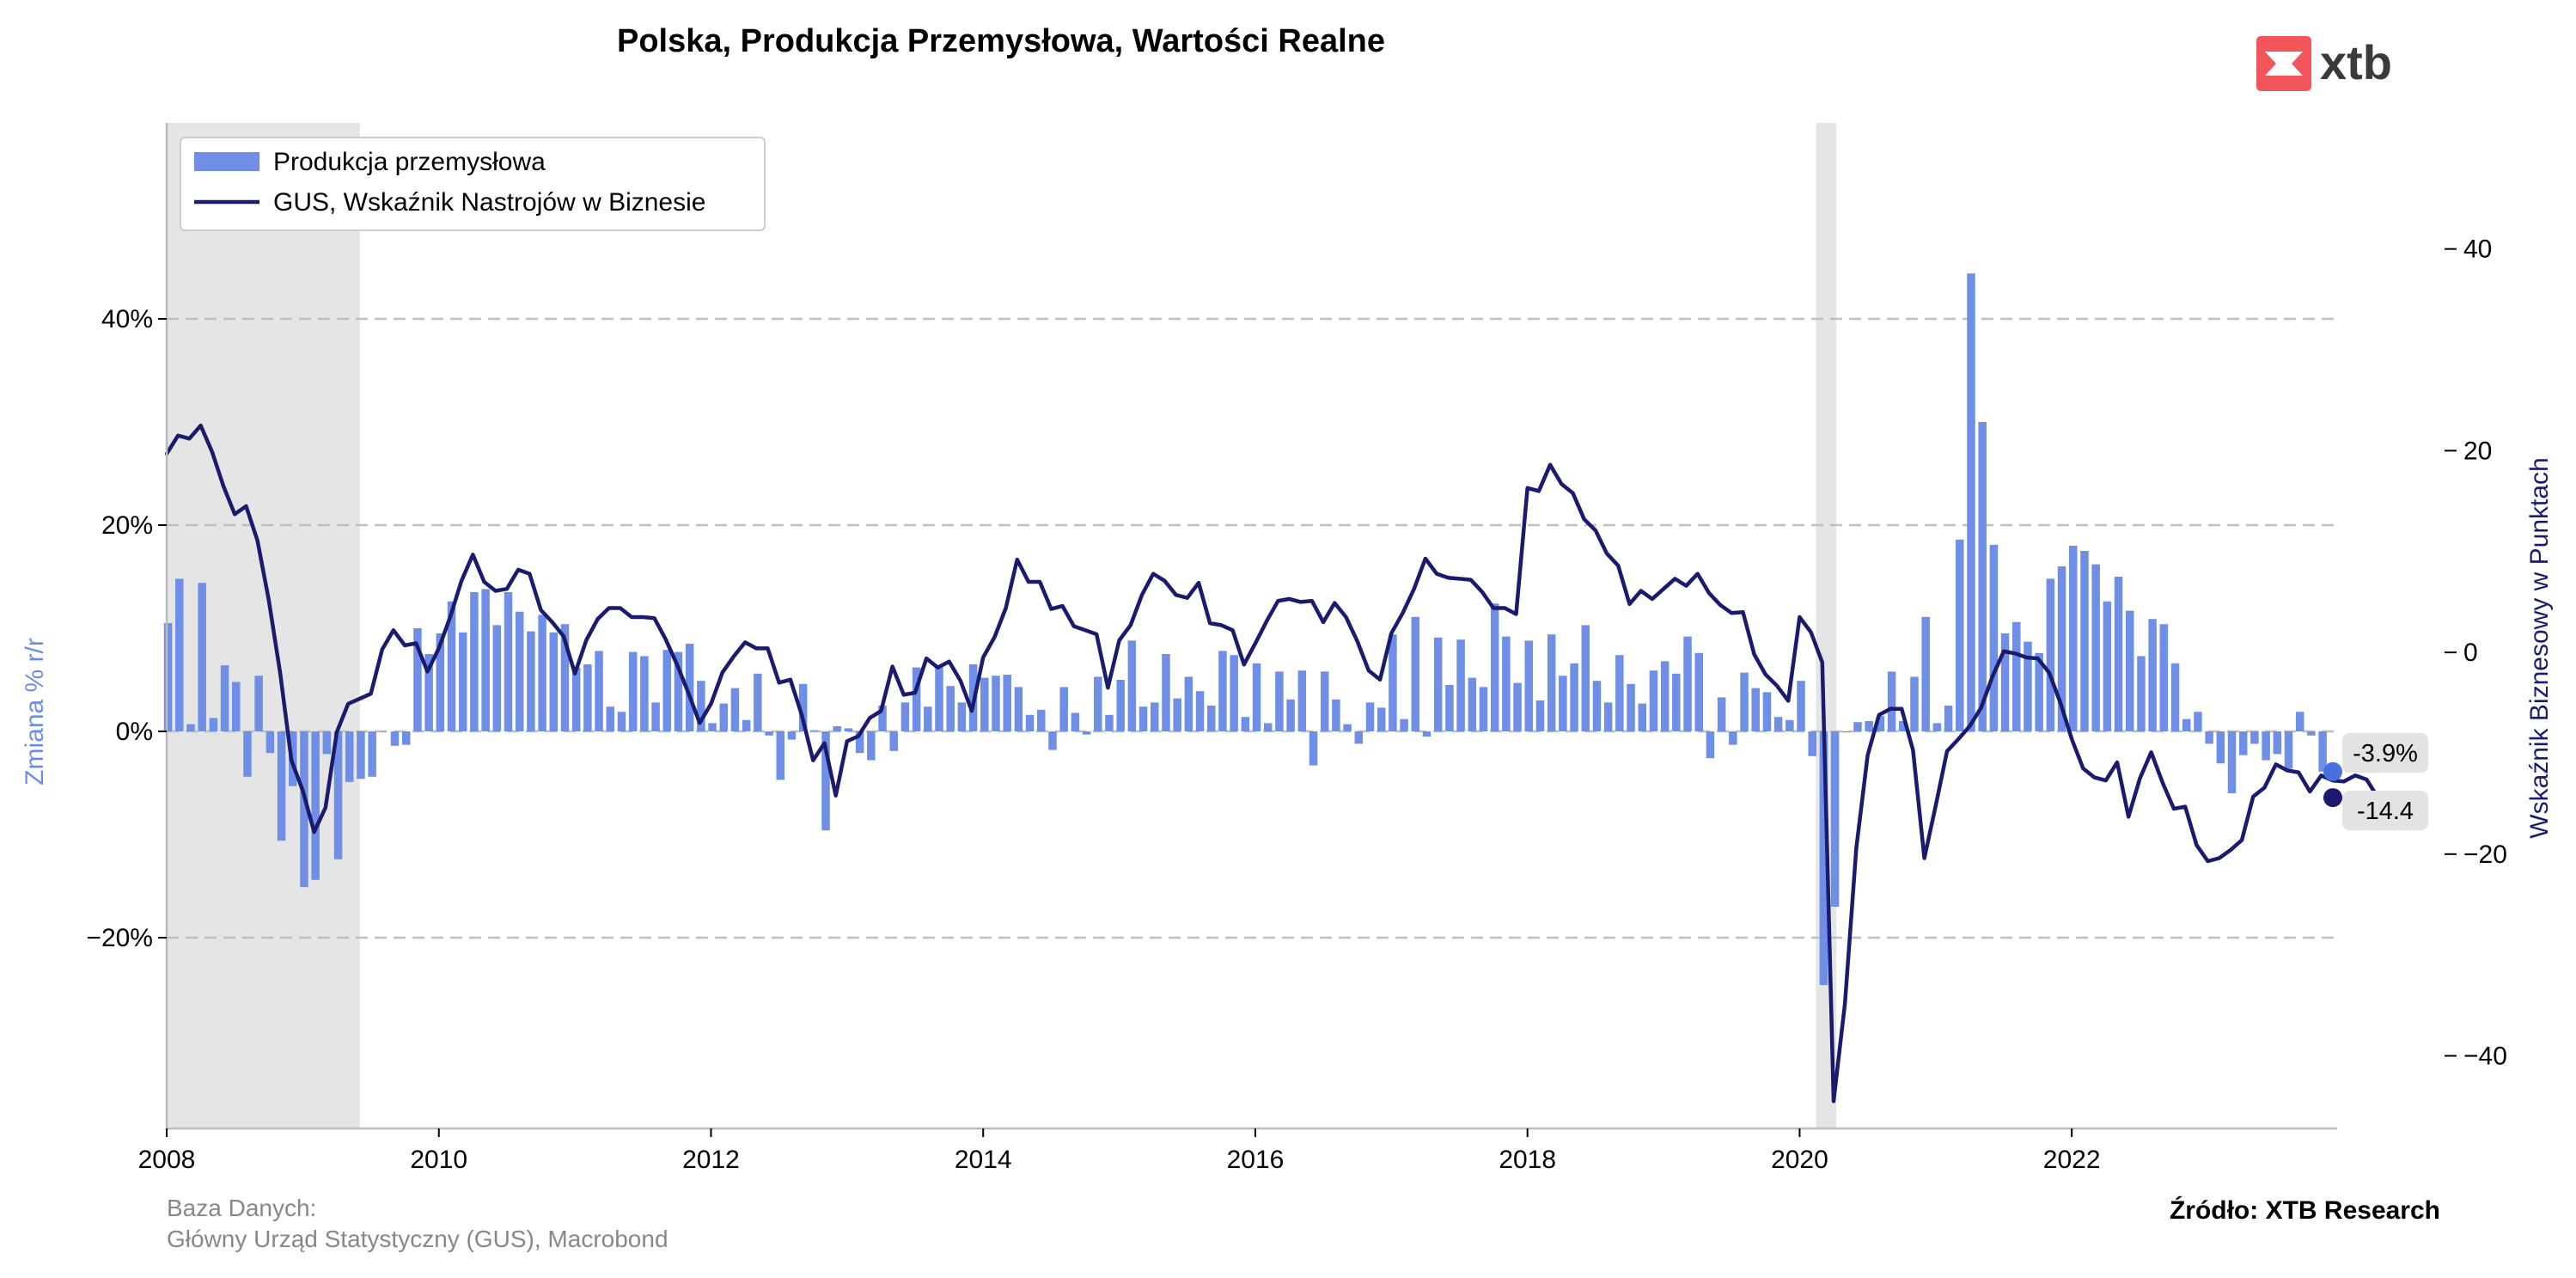 The height and width of the screenshot is (1278, 2576). I want to click on x-tick-label-0: 2008, so click(167, 1160).